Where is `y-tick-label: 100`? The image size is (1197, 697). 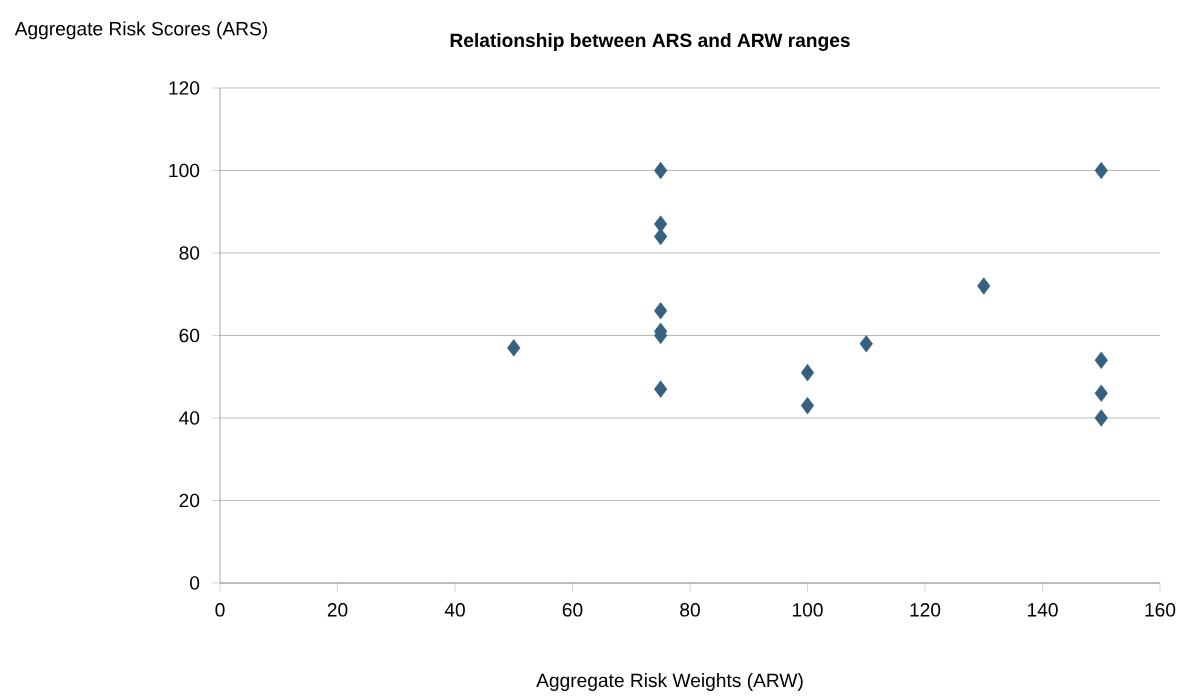 y-tick-label: 100 is located at coordinates (184, 170).